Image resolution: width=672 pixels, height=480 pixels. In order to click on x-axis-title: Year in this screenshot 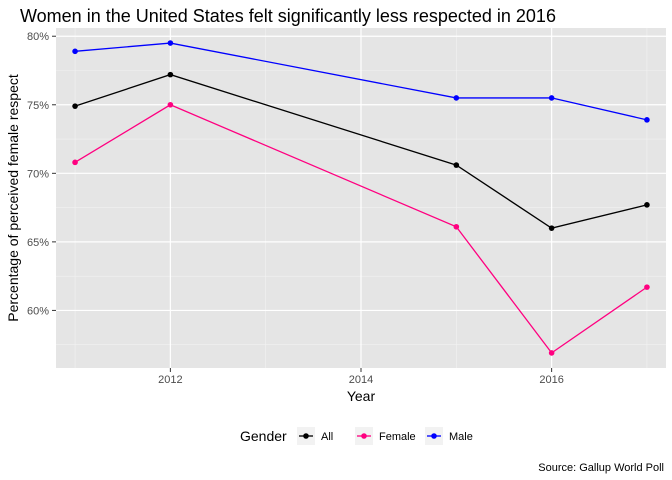, I will do `click(361, 396)`.